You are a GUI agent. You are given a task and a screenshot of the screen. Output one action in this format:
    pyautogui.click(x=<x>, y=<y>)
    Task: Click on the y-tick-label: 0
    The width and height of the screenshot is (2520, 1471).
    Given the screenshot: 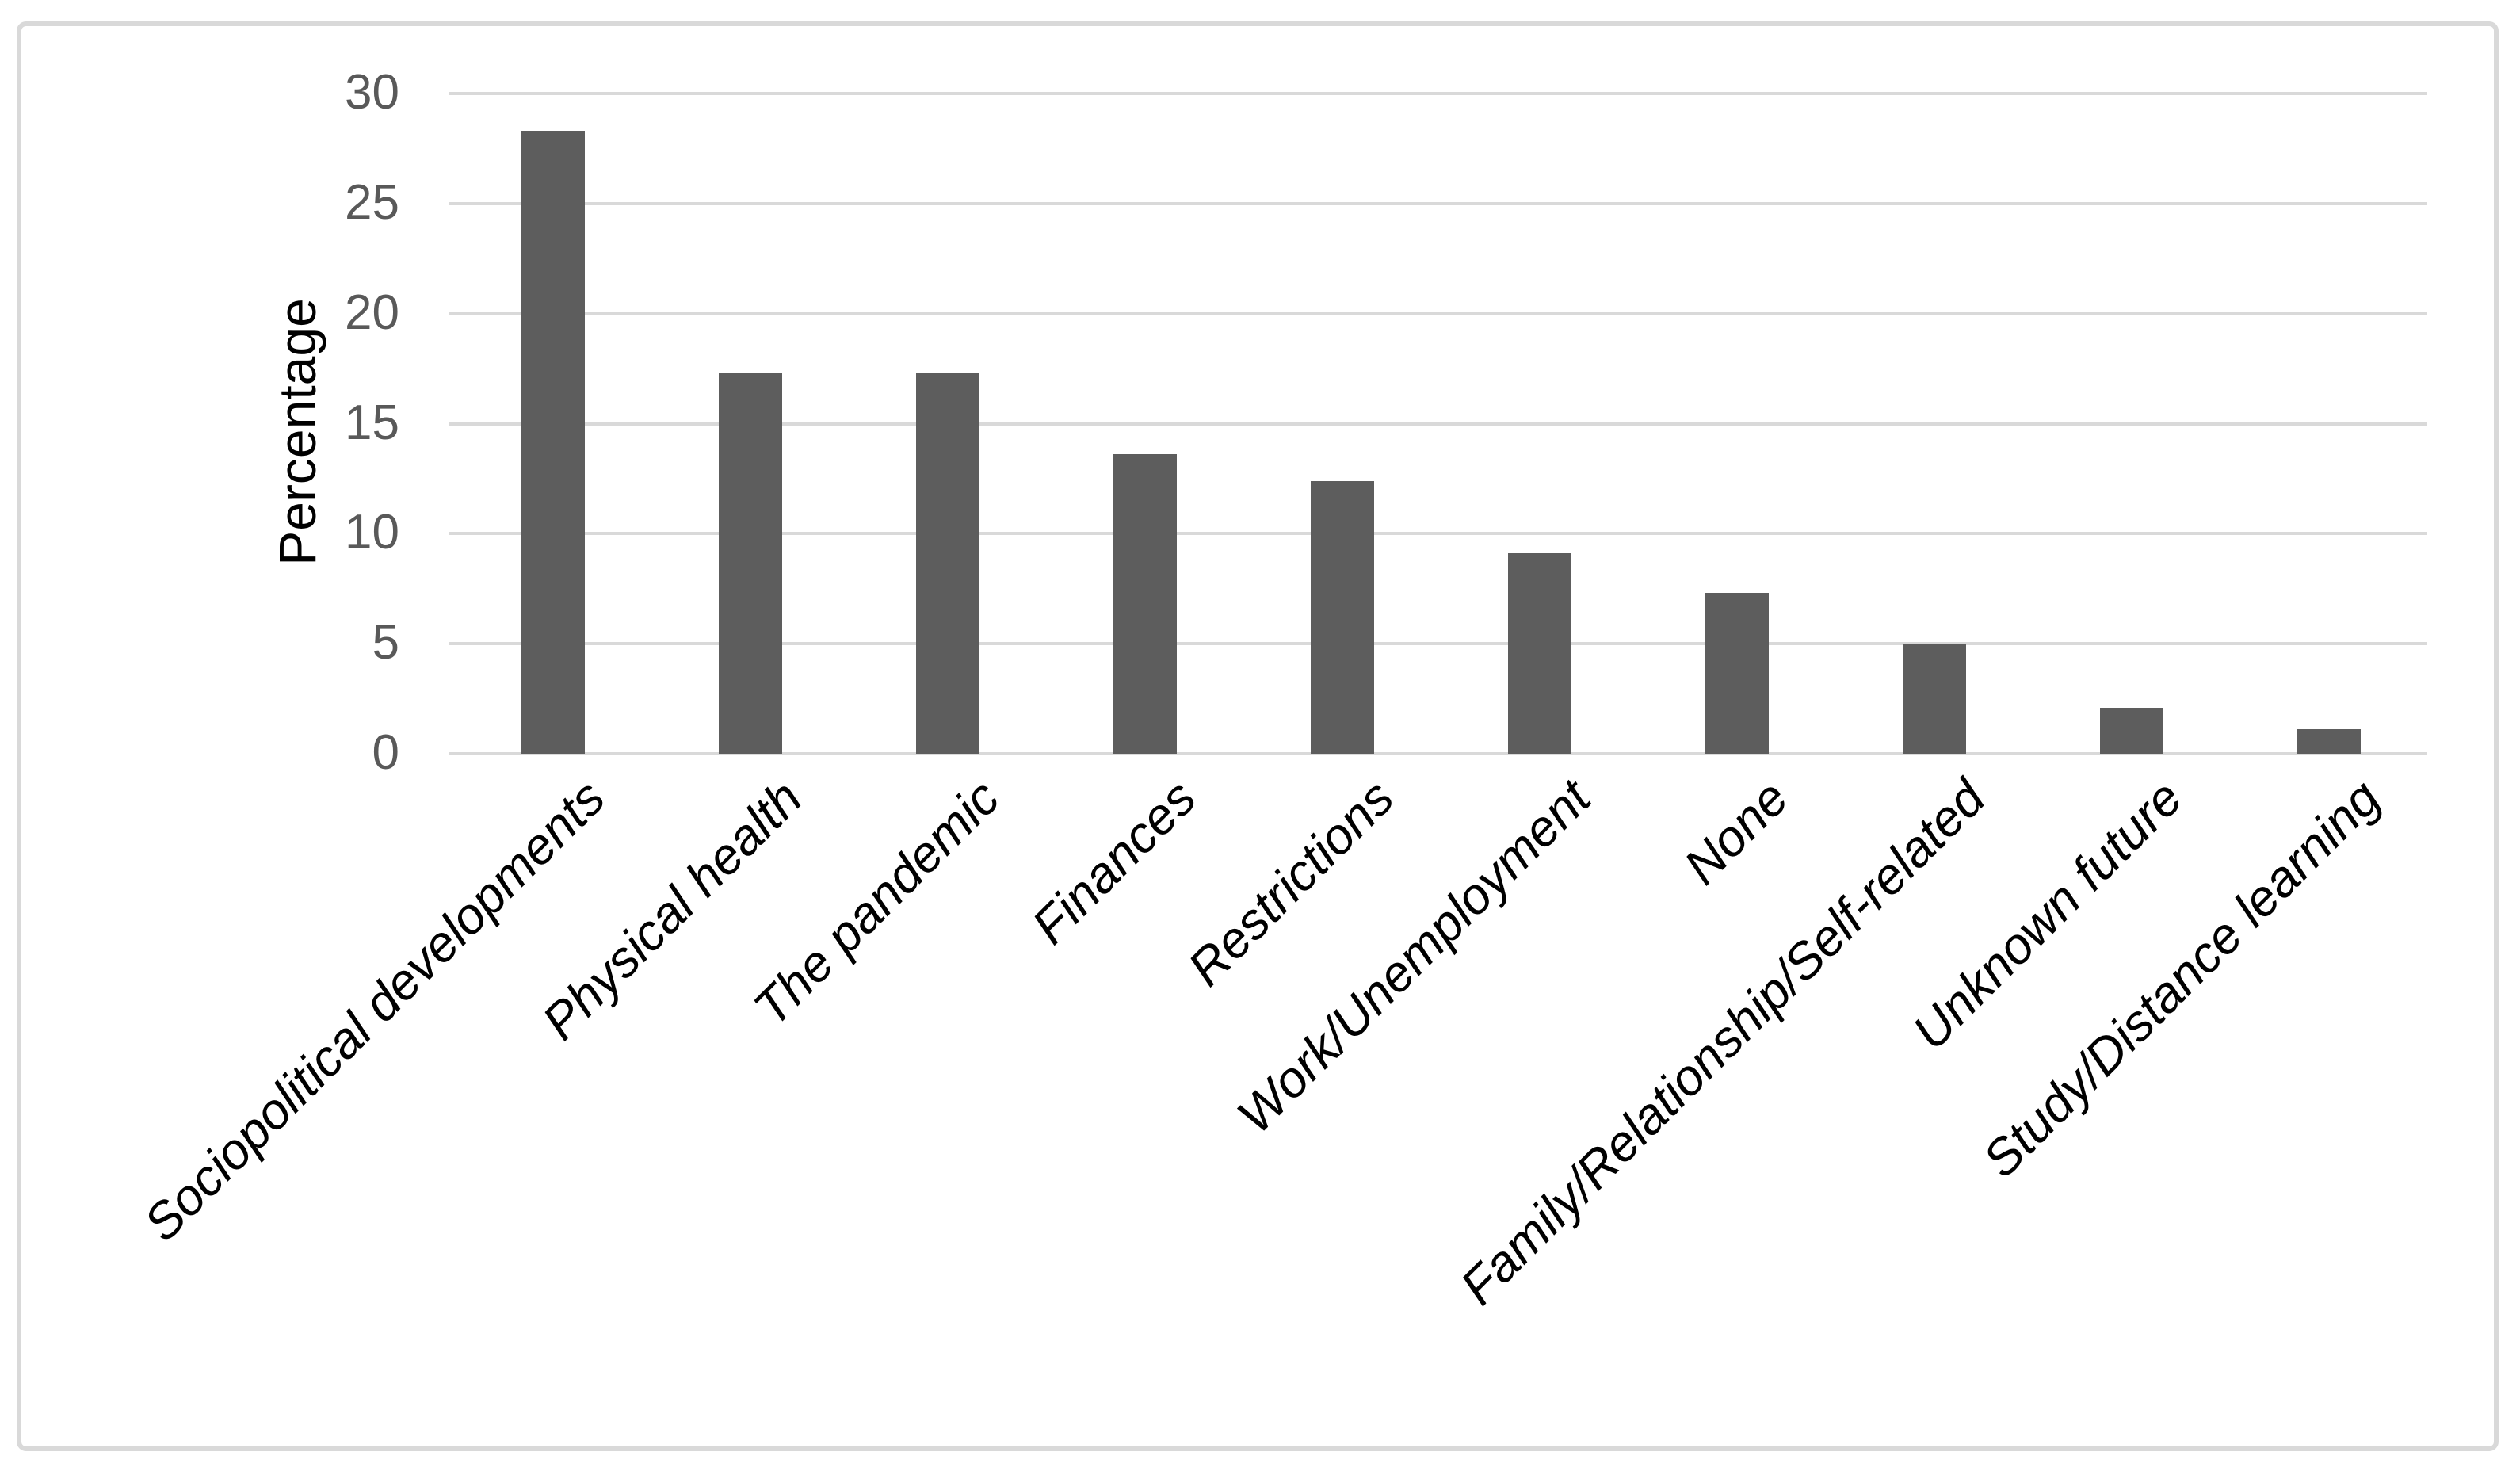 What is the action you would take?
    pyautogui.click(x=386, y=752)
    